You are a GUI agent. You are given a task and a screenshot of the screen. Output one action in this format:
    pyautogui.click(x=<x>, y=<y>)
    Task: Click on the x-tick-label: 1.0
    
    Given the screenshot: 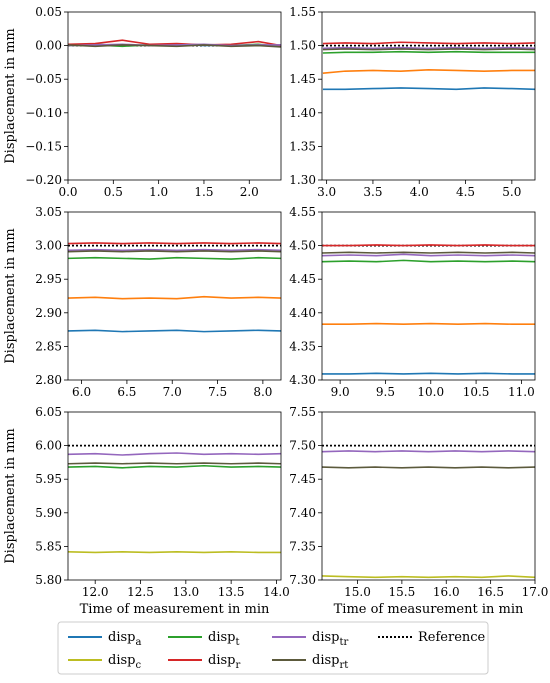 What is the action you would take?
    pyautogui.click(x=158, y=192)
    